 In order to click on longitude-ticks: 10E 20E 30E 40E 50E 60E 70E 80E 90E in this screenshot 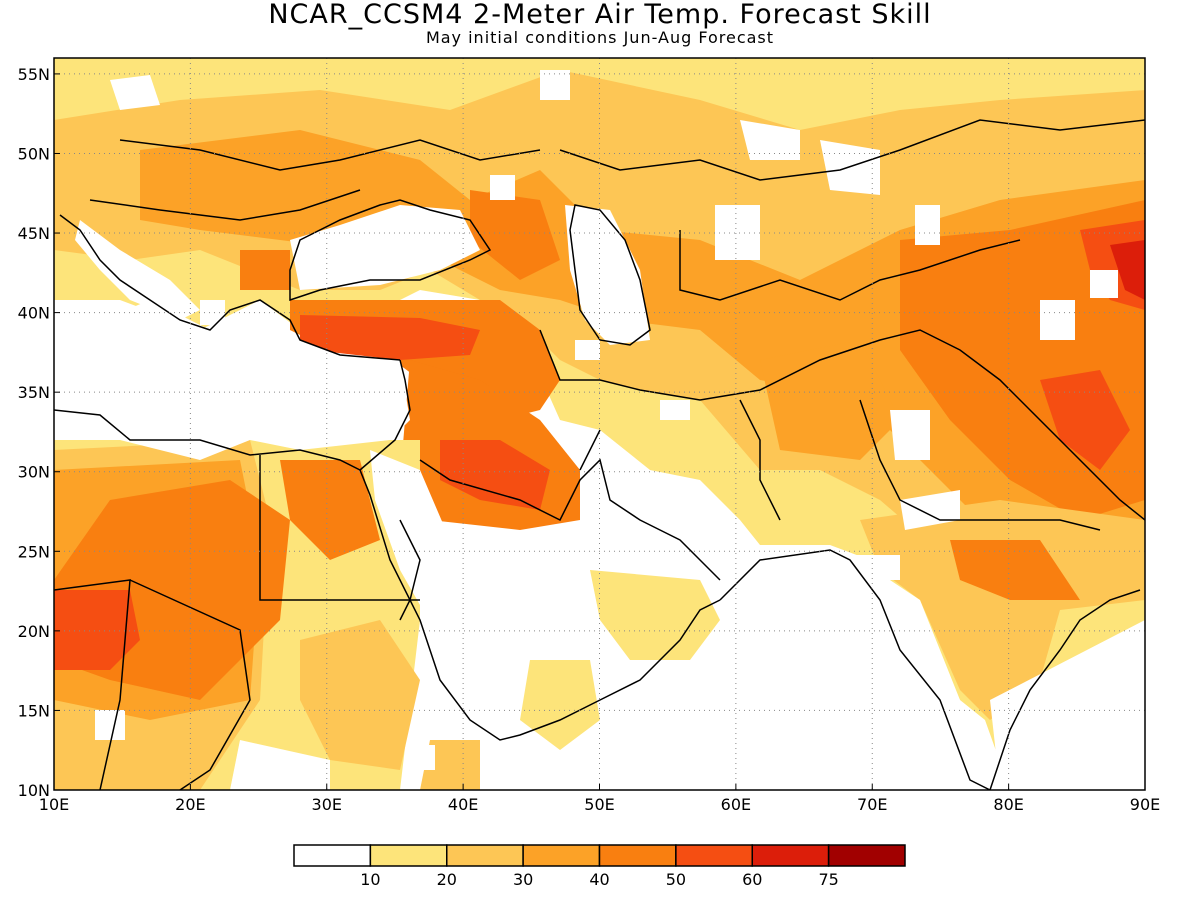, I will do `click(599, 799)`.